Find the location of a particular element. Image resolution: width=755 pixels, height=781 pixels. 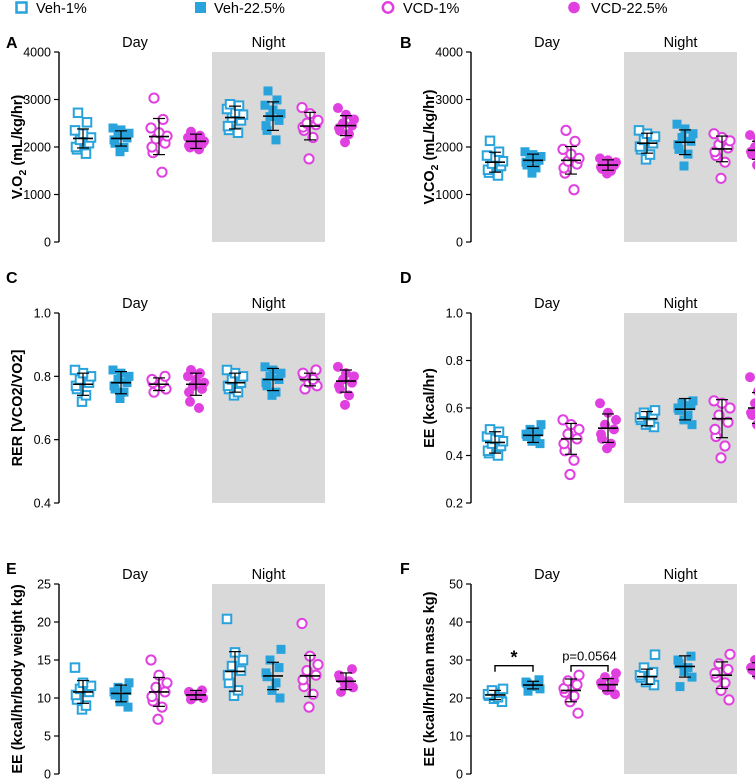

y-tick-label: 20 is located at coordinates (456, 699).